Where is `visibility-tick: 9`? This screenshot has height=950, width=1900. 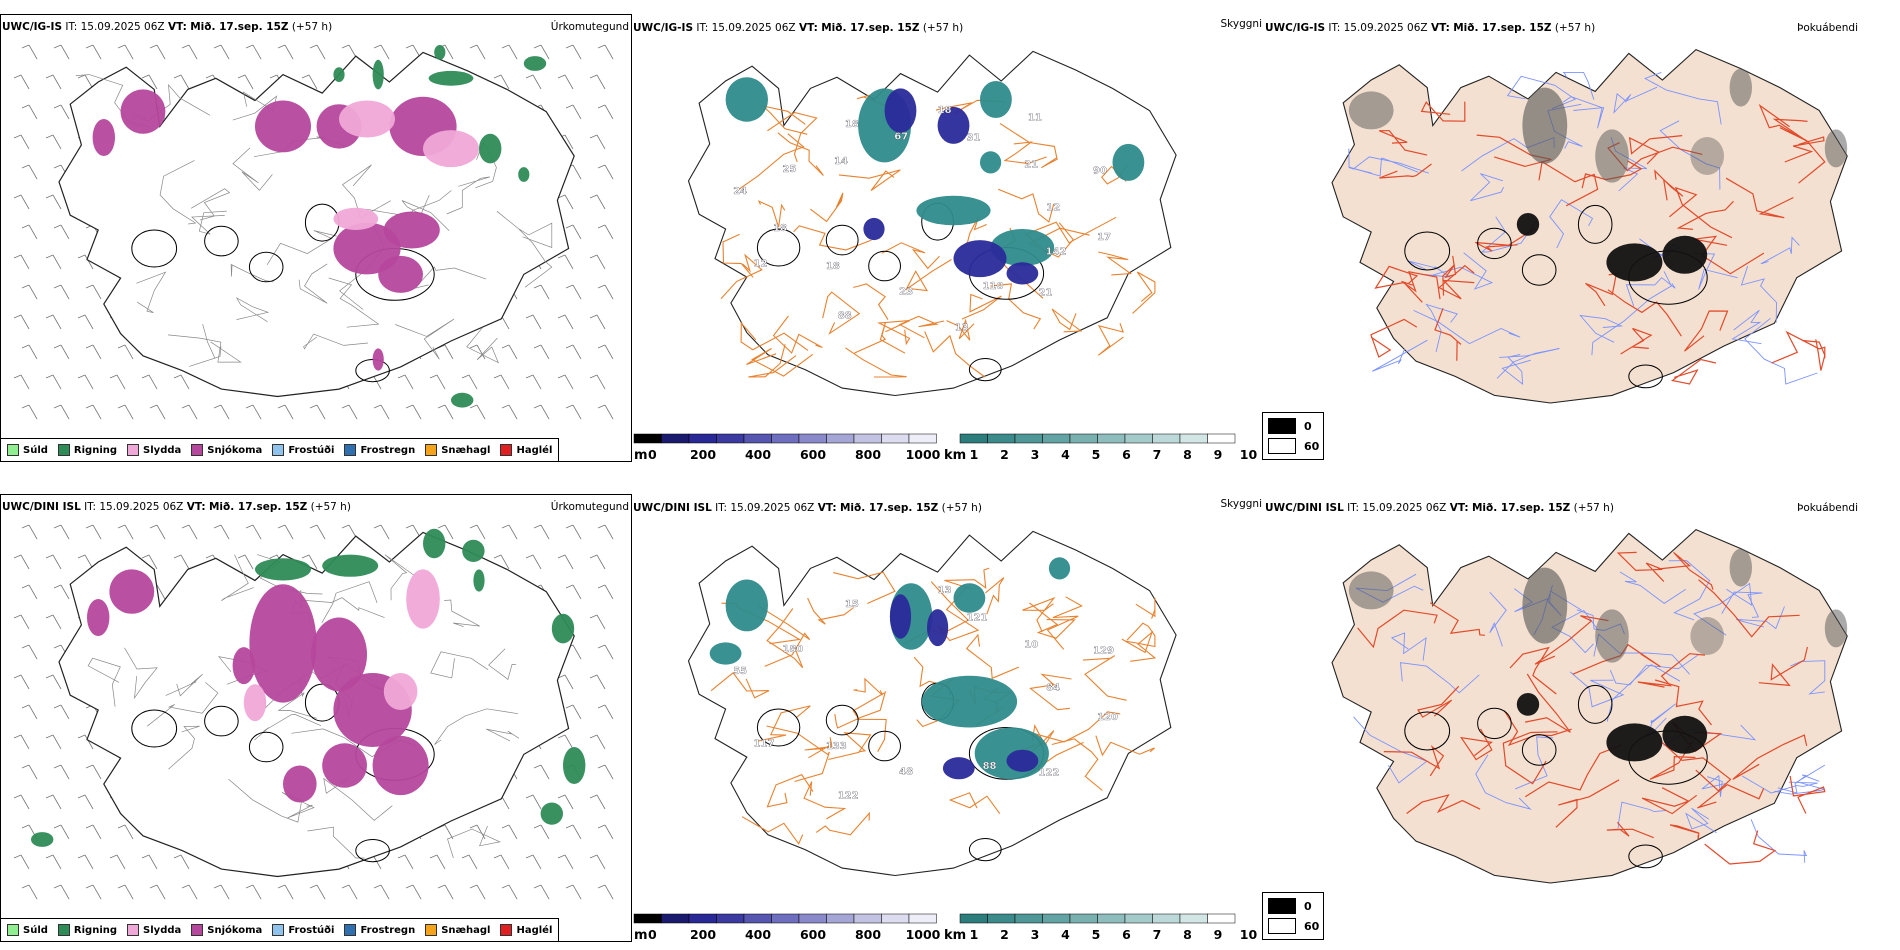
visibility-tick: 9 is located at coordinates (1218, 454).